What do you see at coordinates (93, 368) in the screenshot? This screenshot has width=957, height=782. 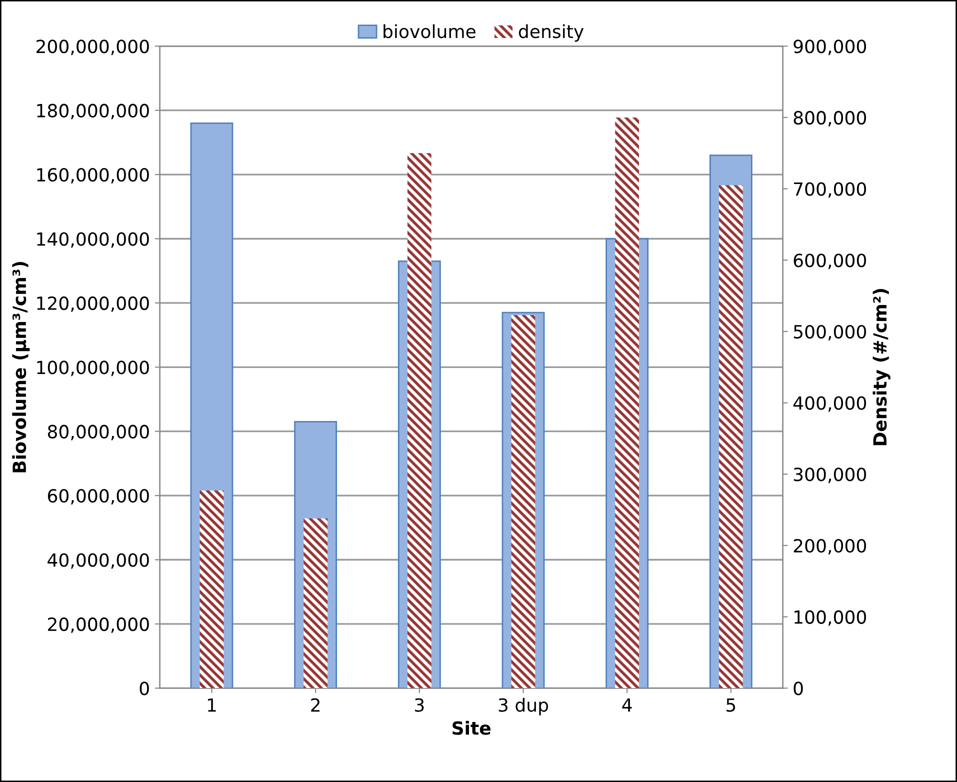 I see `y-tick-label: 100,000,000` at bounding box center [93, 368].